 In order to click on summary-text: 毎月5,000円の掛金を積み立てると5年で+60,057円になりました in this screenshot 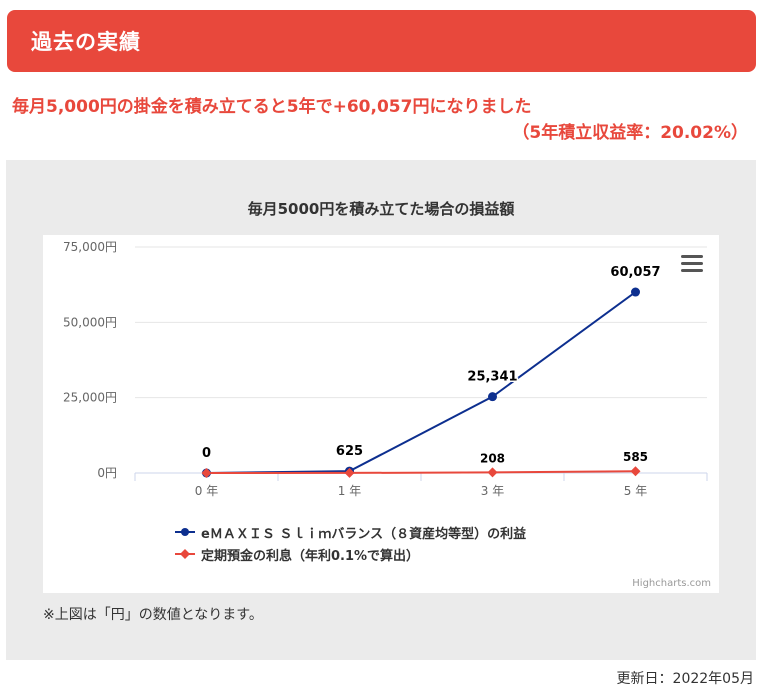, I will do `click(272, 107)`.